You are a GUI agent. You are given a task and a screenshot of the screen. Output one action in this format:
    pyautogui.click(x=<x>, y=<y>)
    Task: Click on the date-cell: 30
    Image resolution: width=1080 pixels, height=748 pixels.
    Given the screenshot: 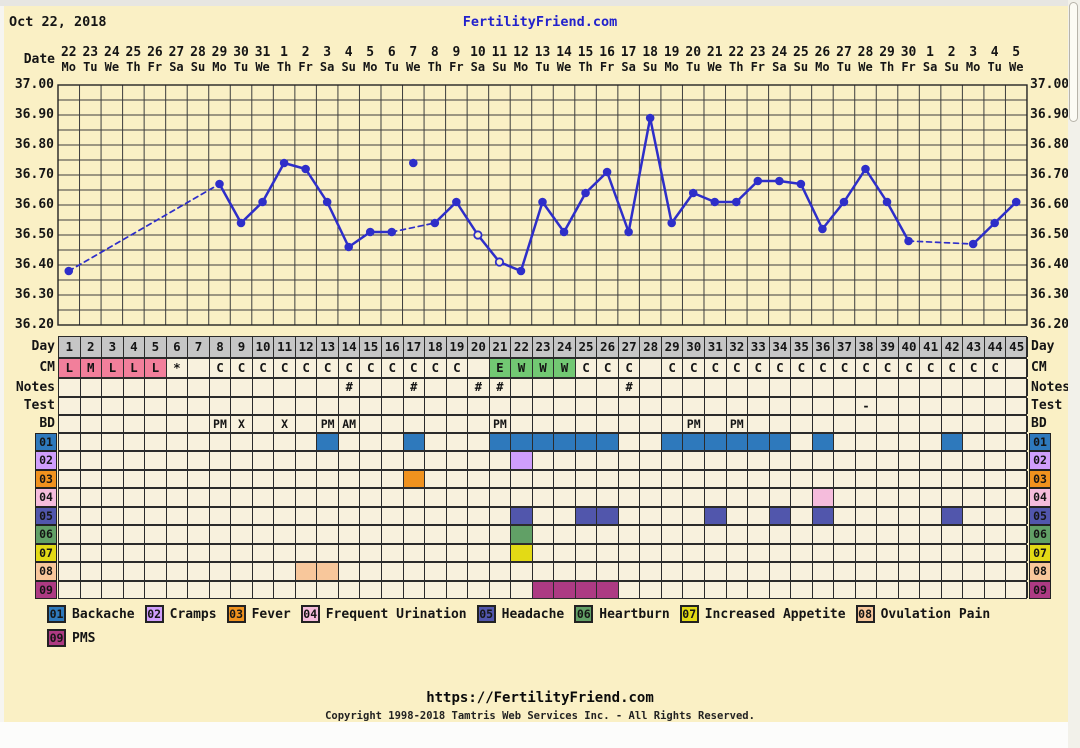 What is the action you would take?
    pyautogui.click(x=908, y=52)
    